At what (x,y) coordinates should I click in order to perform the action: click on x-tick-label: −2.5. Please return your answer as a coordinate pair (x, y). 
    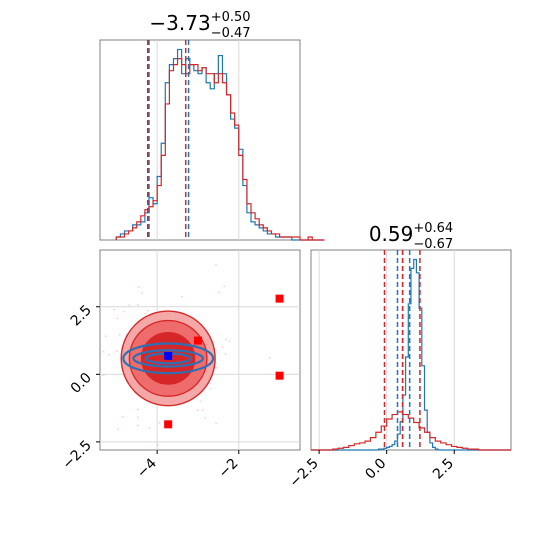
    Looking at the image, I should click on (304, 473).